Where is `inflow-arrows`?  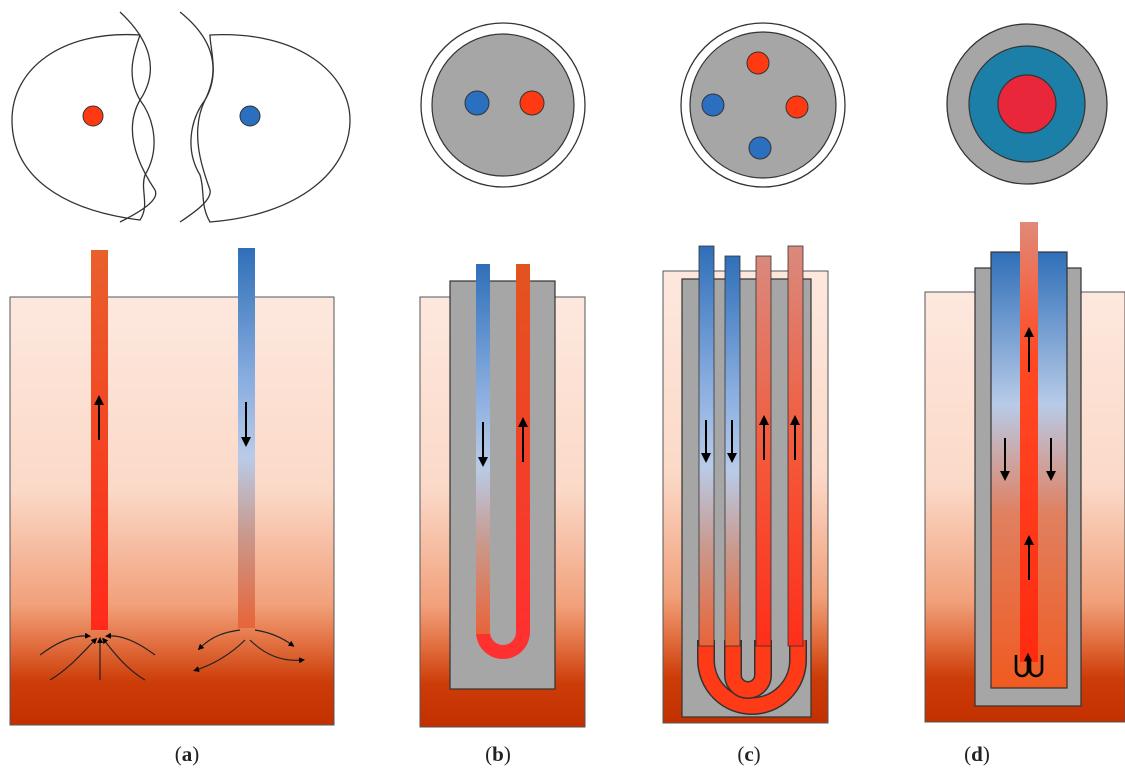
inflow-arrows is located at coordinates (97, 656).